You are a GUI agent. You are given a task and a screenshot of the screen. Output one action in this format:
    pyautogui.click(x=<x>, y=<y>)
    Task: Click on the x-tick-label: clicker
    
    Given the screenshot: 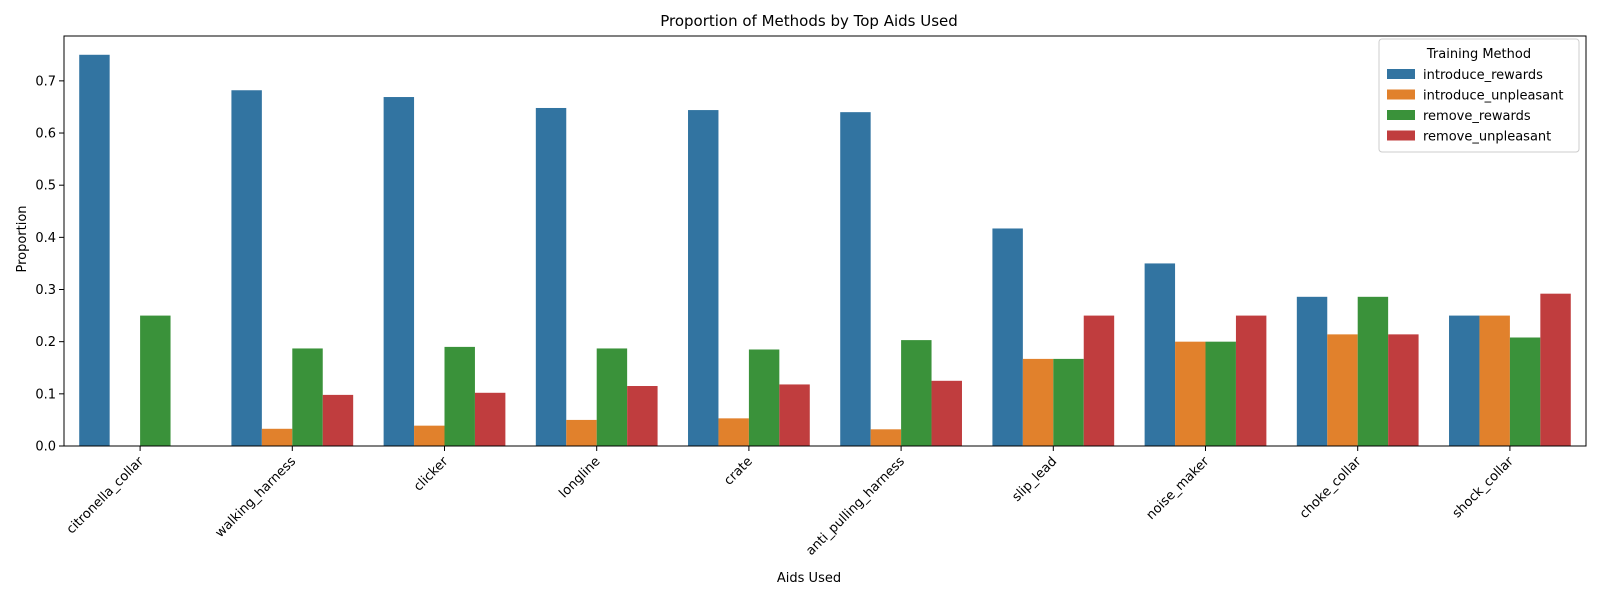 What is the action you would take?
    pyautogui.click(x=431, y=474)
    